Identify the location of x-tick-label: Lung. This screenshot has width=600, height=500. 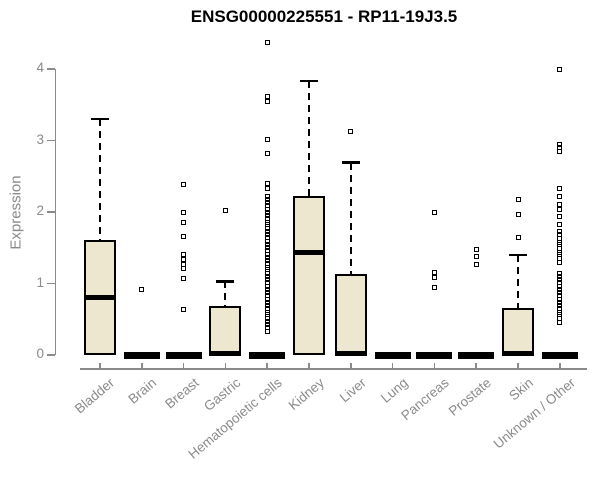
(394, 390).